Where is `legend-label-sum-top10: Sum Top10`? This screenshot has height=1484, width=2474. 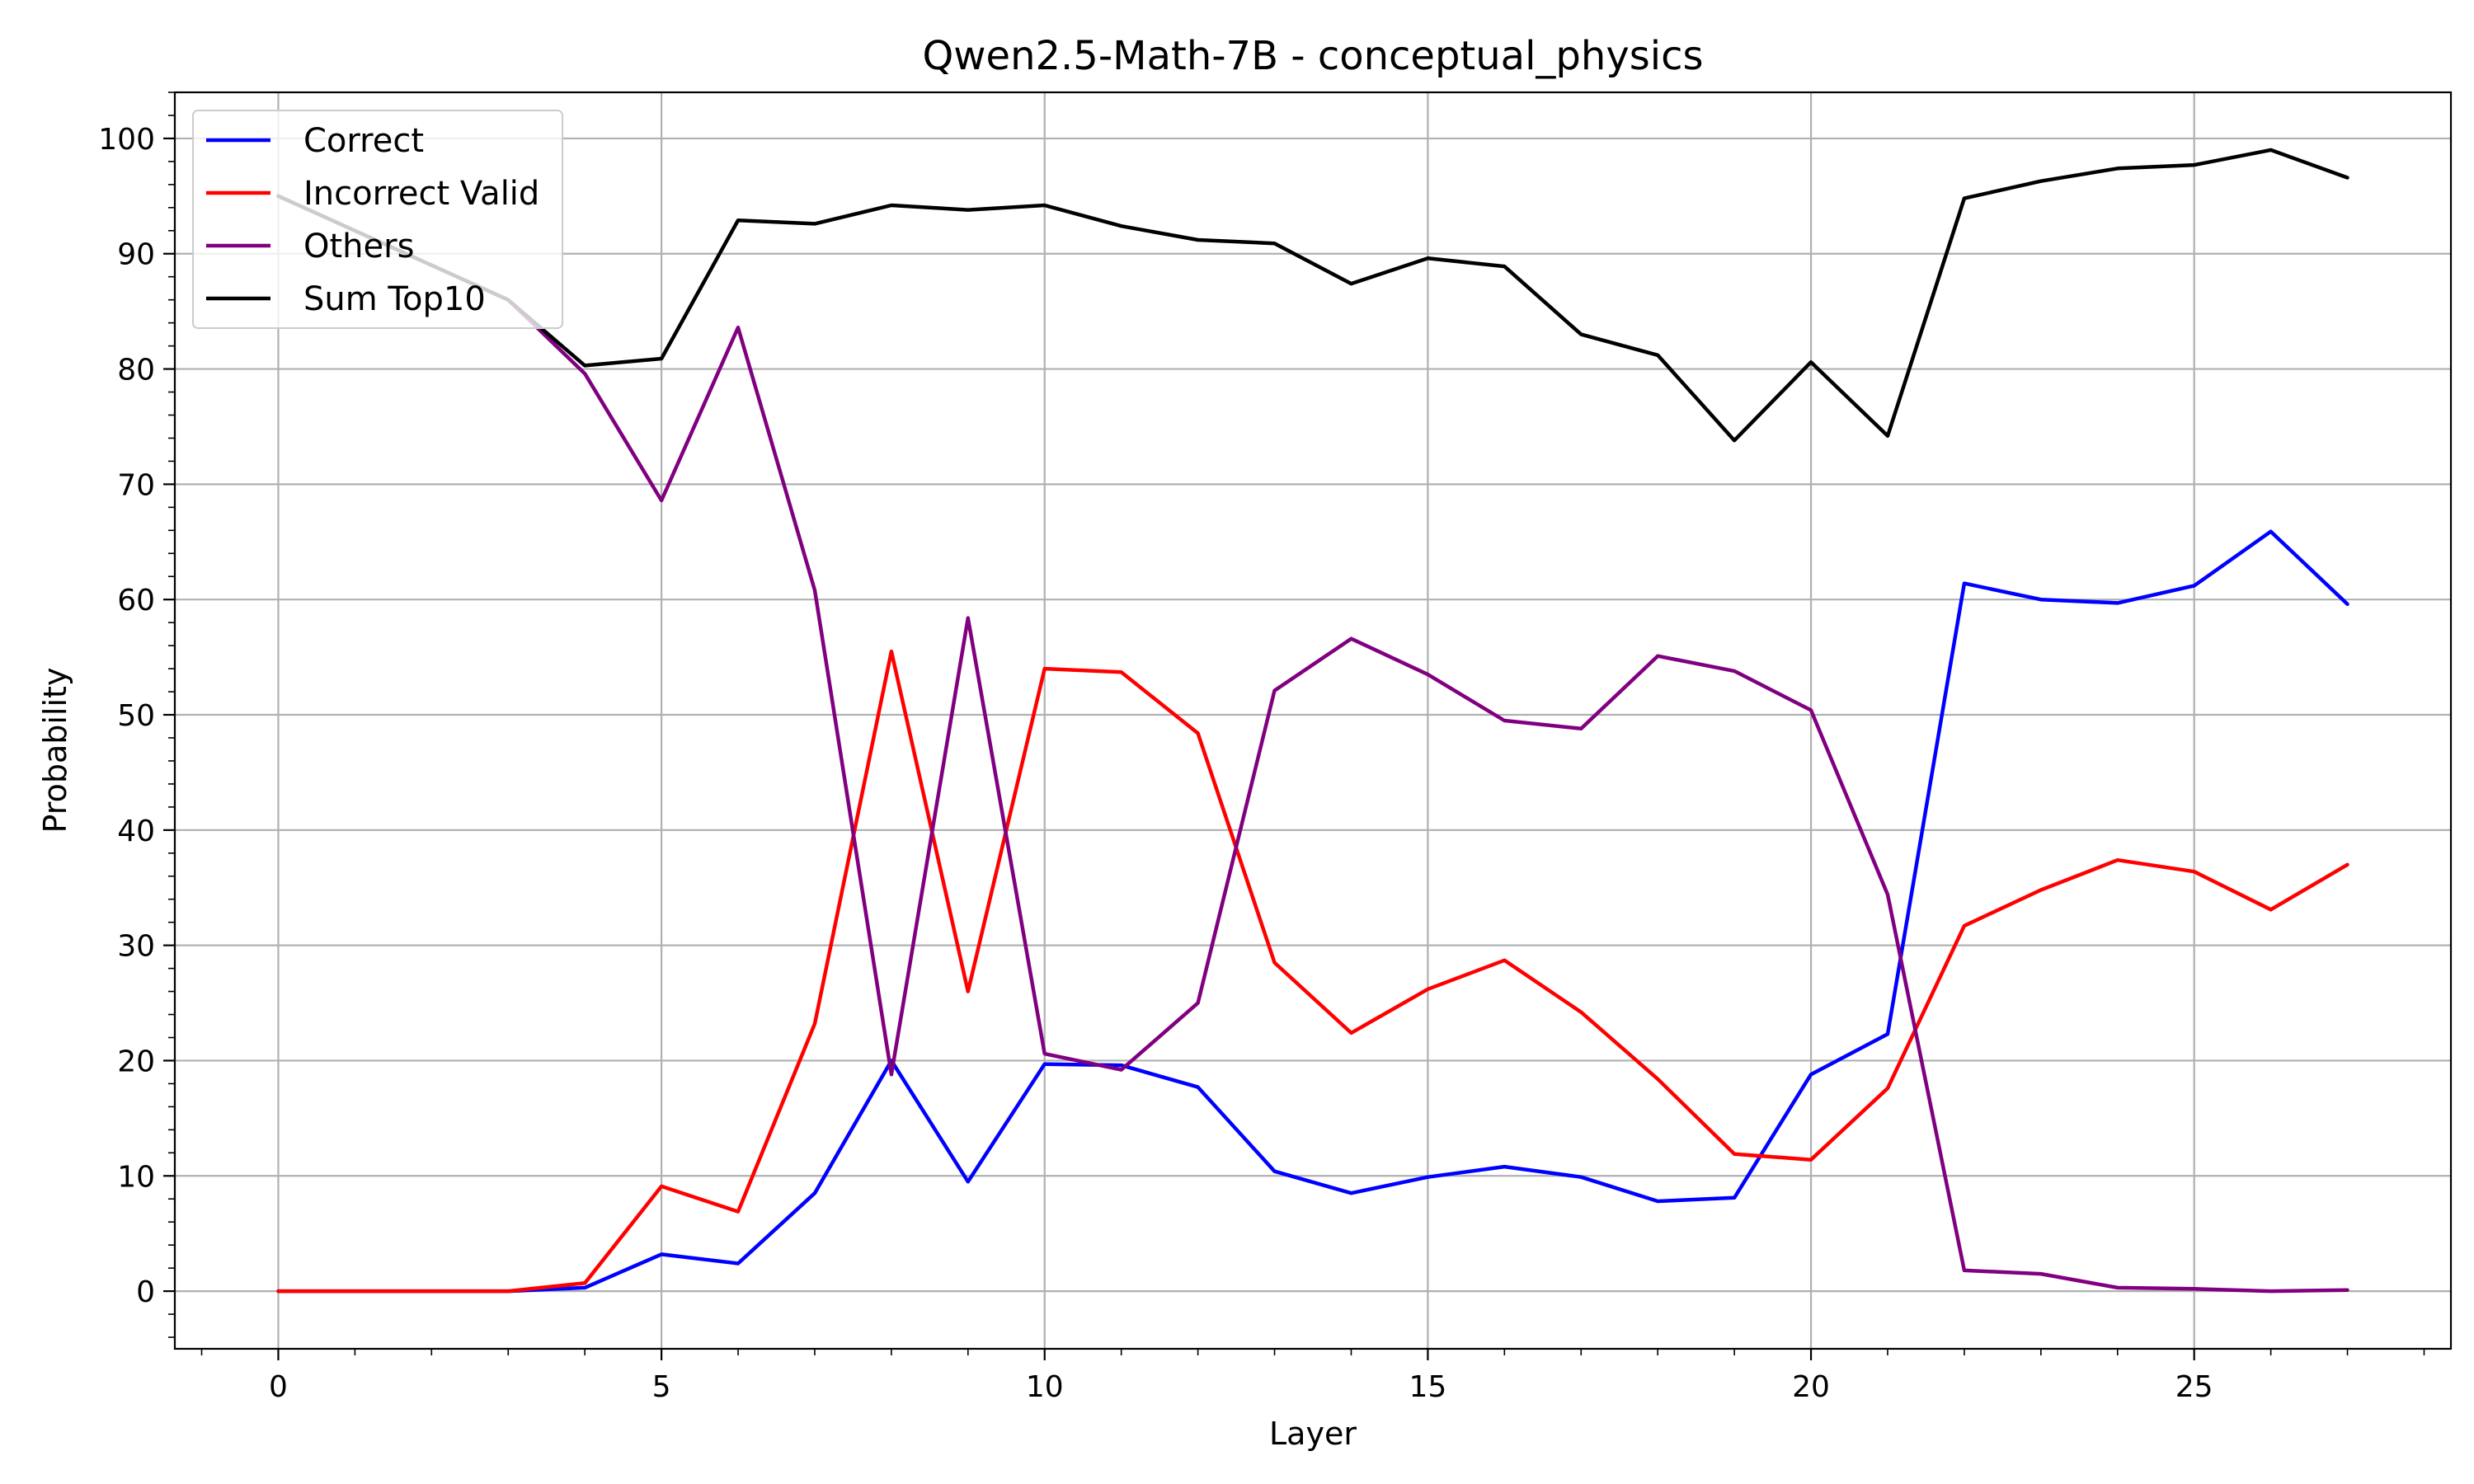
legend-label-sum-top10: Sum Top10 is located at coordinates (394, 299).